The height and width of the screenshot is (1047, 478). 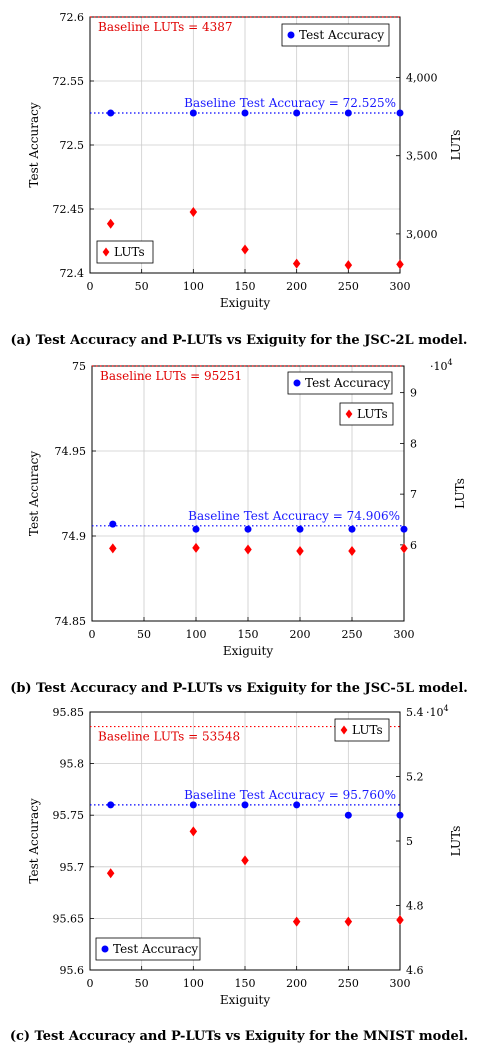 I want to click on y-right-tick-label: 5.4, so click(x=415, y=712).